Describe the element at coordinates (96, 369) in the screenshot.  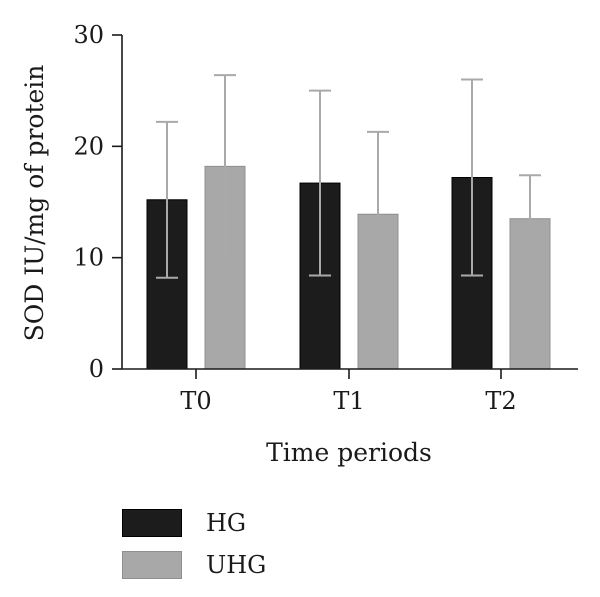
I see `y-tick-label-0: 0` at that location.